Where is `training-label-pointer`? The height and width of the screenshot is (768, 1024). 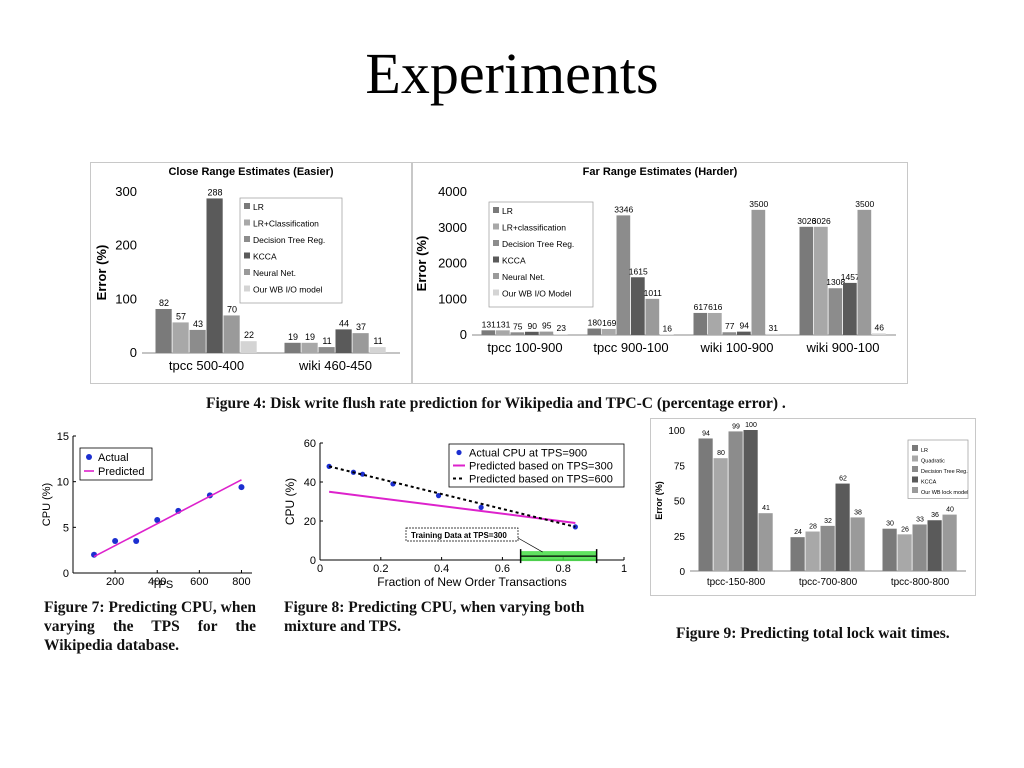
training-label-pointer is located at coordinates (530, 545).